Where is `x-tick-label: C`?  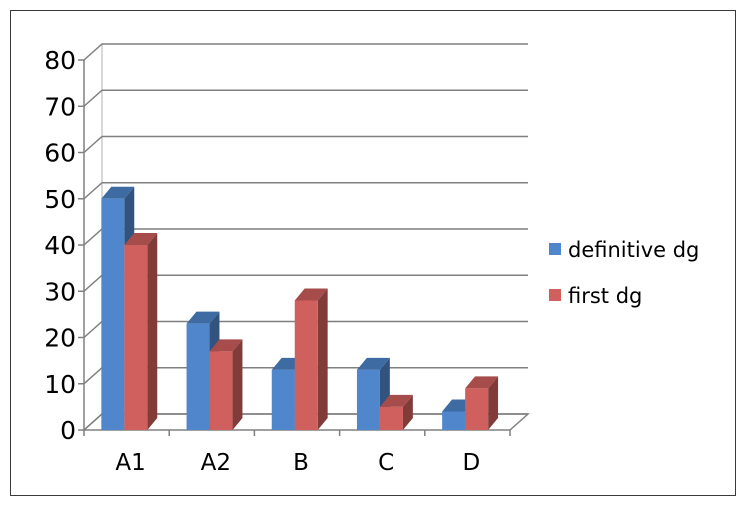 x-tick-label: C is located at coordinates (386, 463).